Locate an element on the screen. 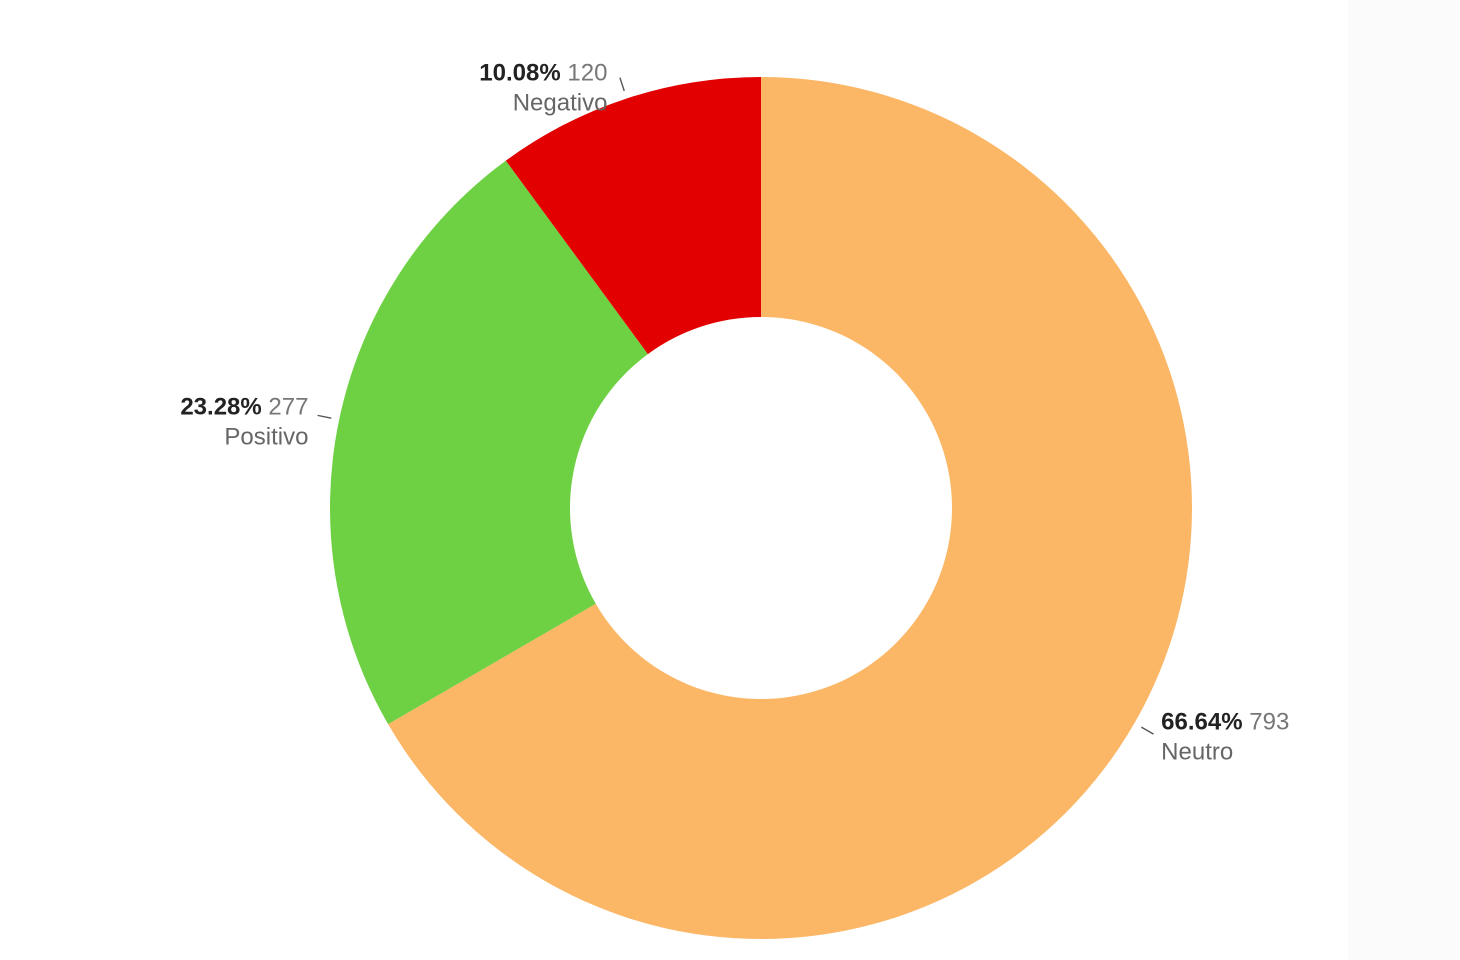 The width and height of the screenshot is (1460, 960). slice-percent: 10.08% is located at coordinates (519, 72).